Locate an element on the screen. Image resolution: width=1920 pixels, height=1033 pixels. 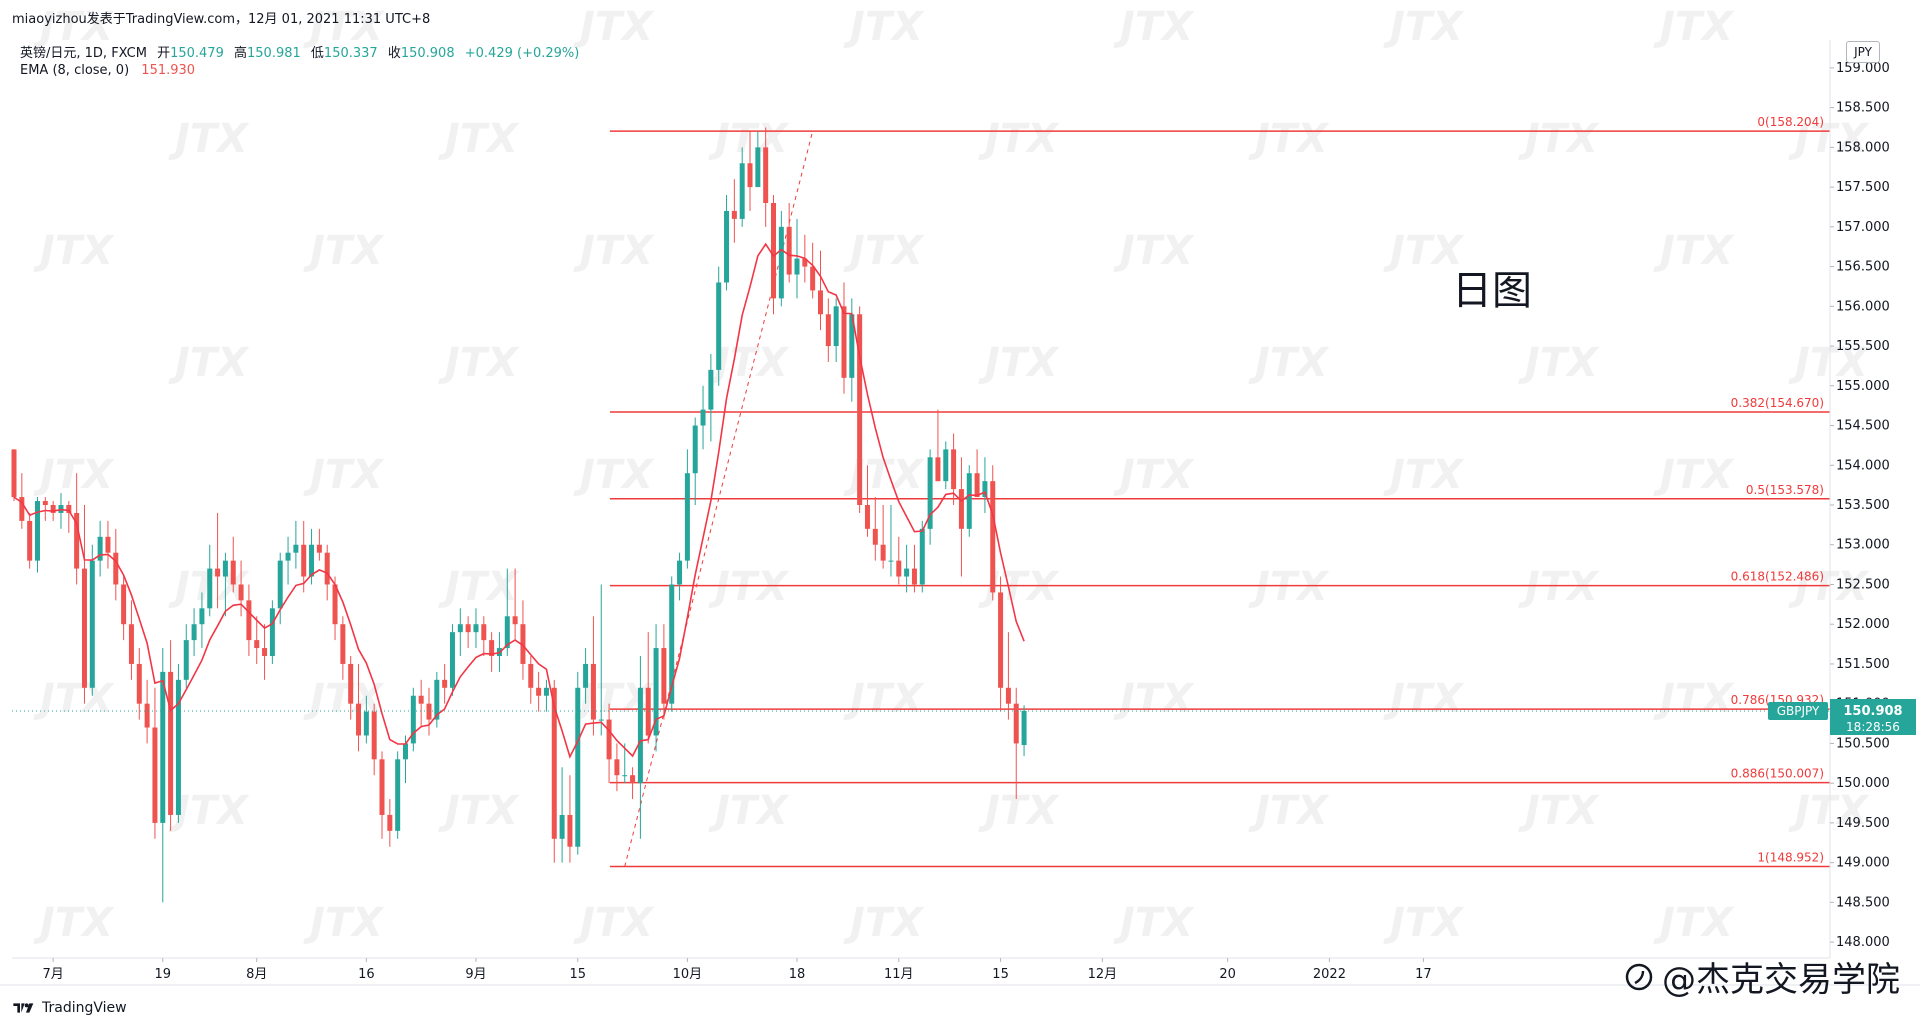
countdown-label: 18:28:56 is located at coordinates (1873, 727).